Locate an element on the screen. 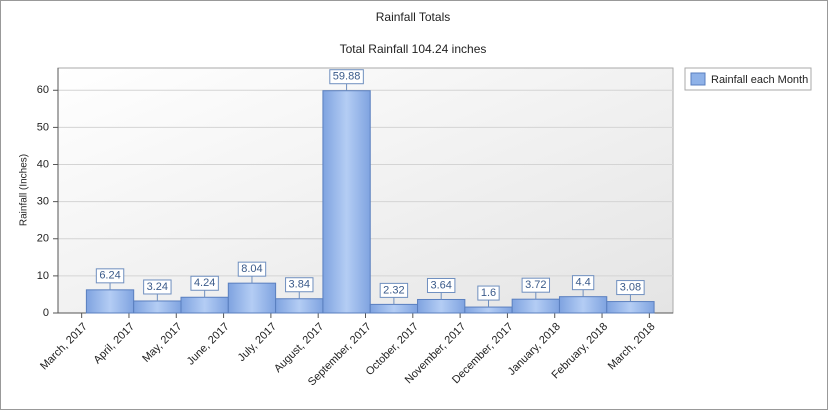  data-label: 59.88 is located at coordinates (347, 77).